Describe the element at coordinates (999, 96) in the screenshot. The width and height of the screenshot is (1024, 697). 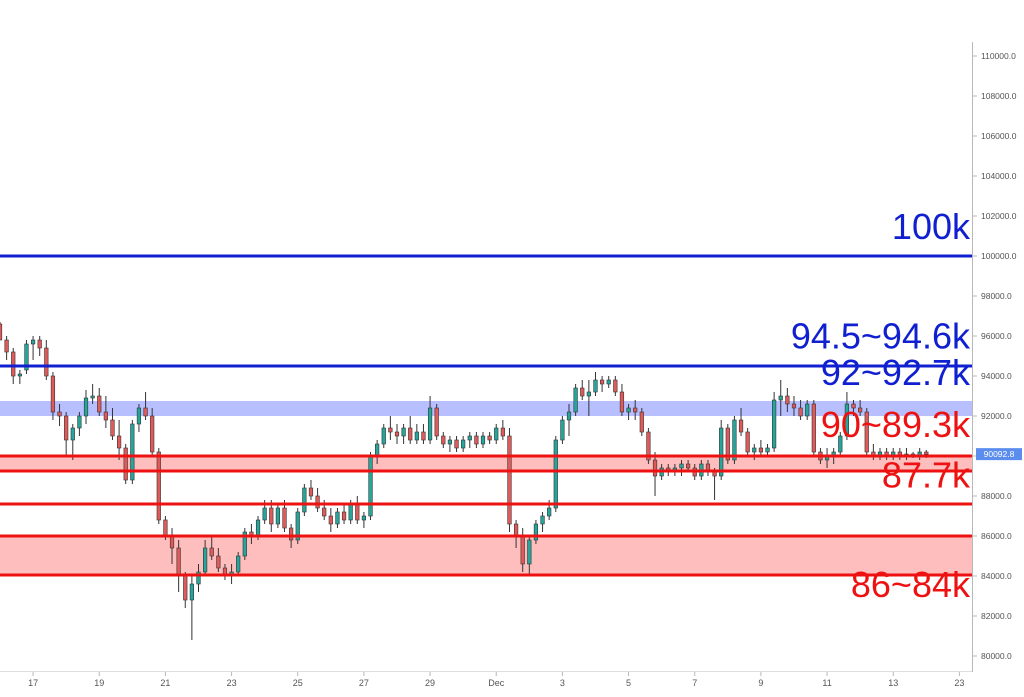
I see `y-tick-label: 108000.0` at that location.